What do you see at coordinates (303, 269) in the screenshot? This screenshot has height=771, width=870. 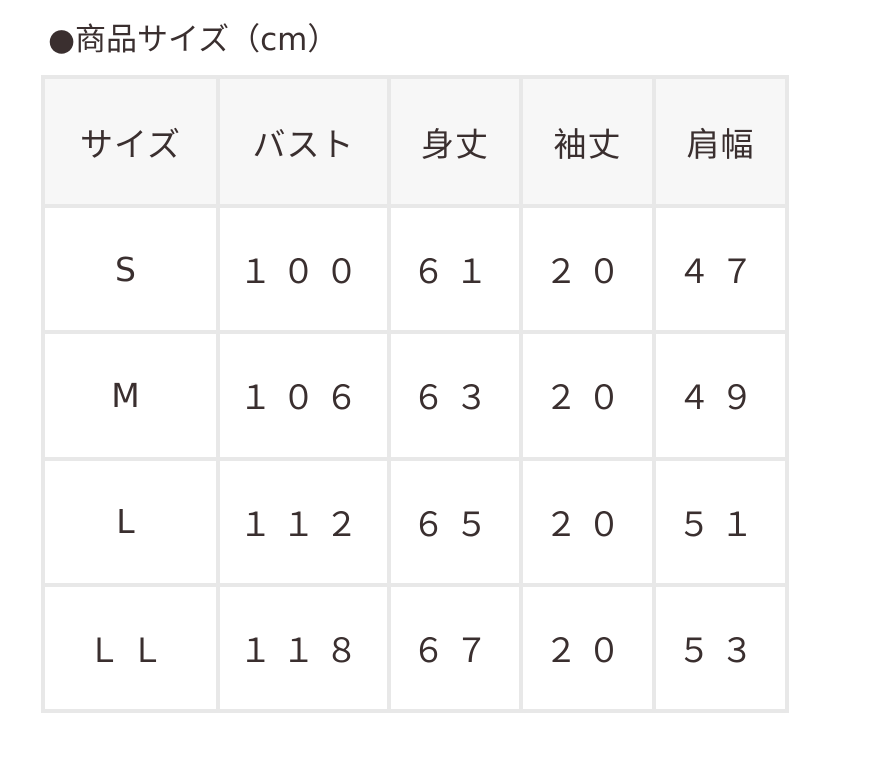 I see `cell-bust: １００` at bounding box center [303, 269].